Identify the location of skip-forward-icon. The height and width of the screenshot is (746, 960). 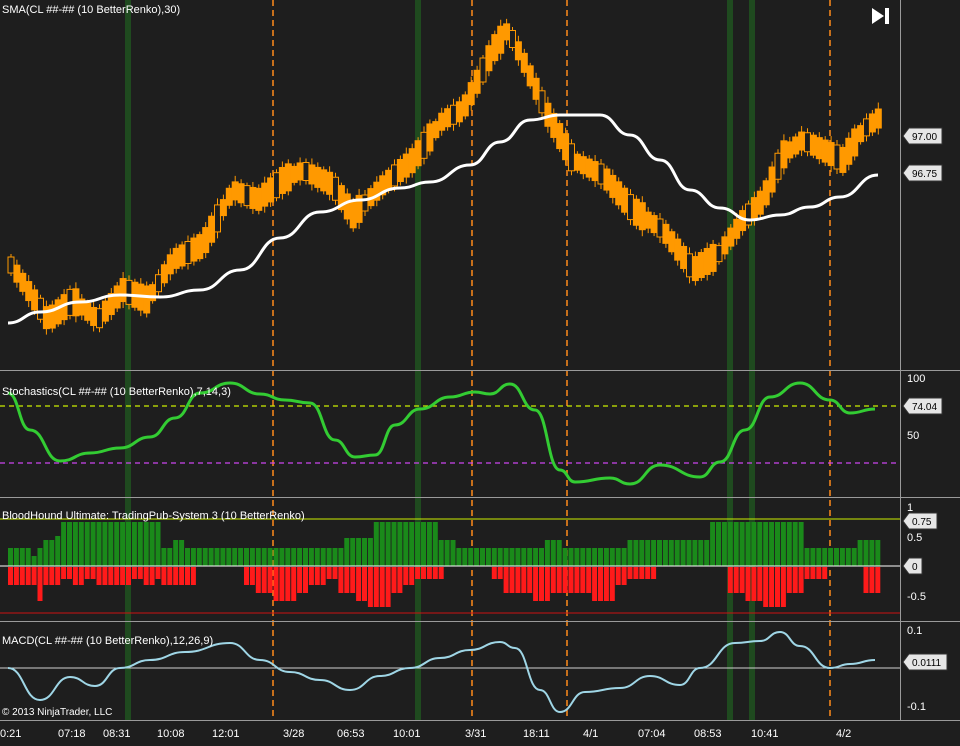
(880, 16).